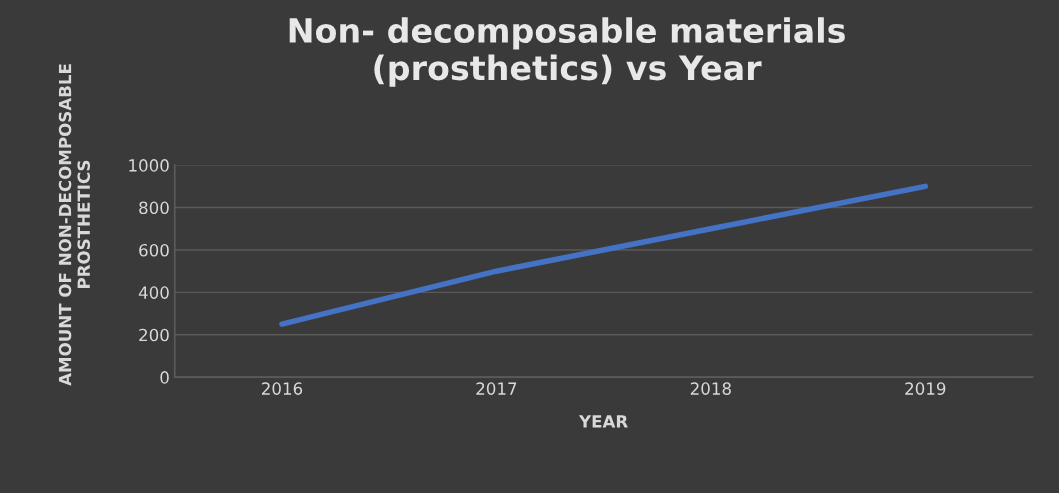  What do you see at coordinates (154, 208) in the screenshot?
I see `y-tick-label: 800` at bounding box center [154, 208].